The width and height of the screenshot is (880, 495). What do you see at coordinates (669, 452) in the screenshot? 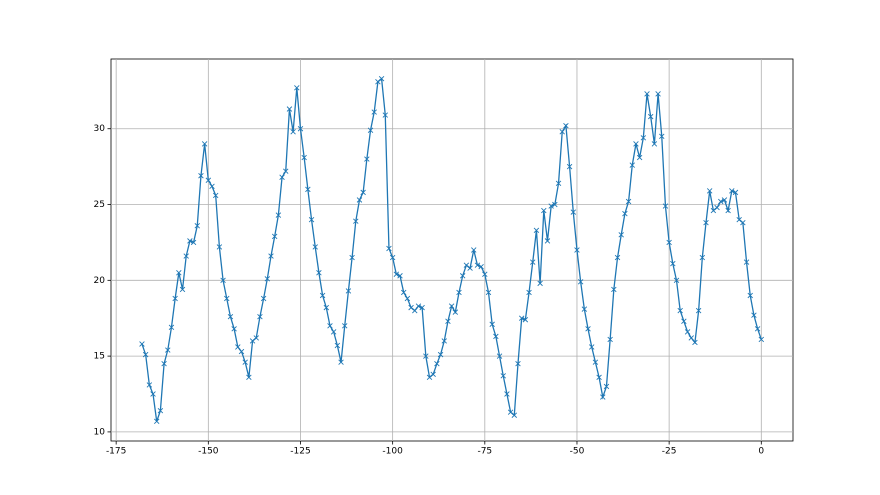
I see `x-tick-label: -25` at bounding box center [669, 452].